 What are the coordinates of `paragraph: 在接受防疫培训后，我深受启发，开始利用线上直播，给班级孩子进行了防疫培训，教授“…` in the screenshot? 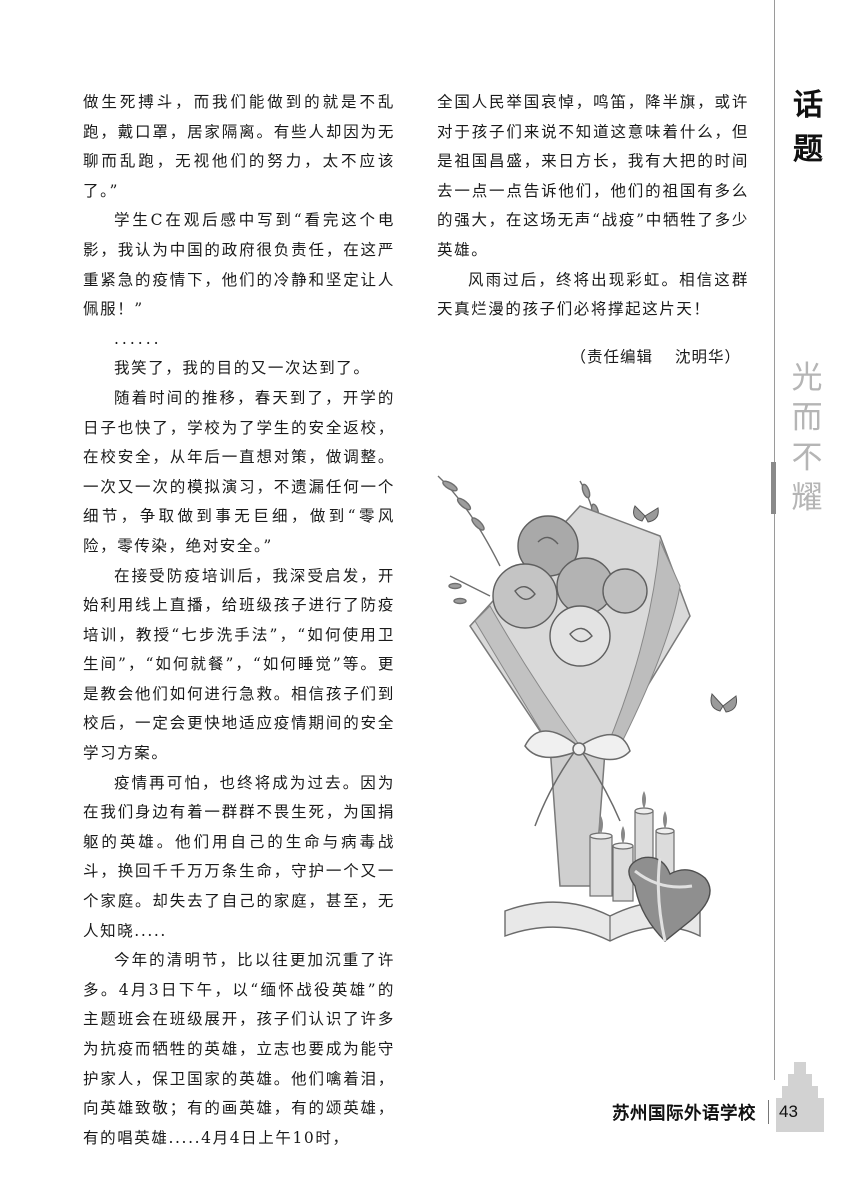 It's located at (239, 664).